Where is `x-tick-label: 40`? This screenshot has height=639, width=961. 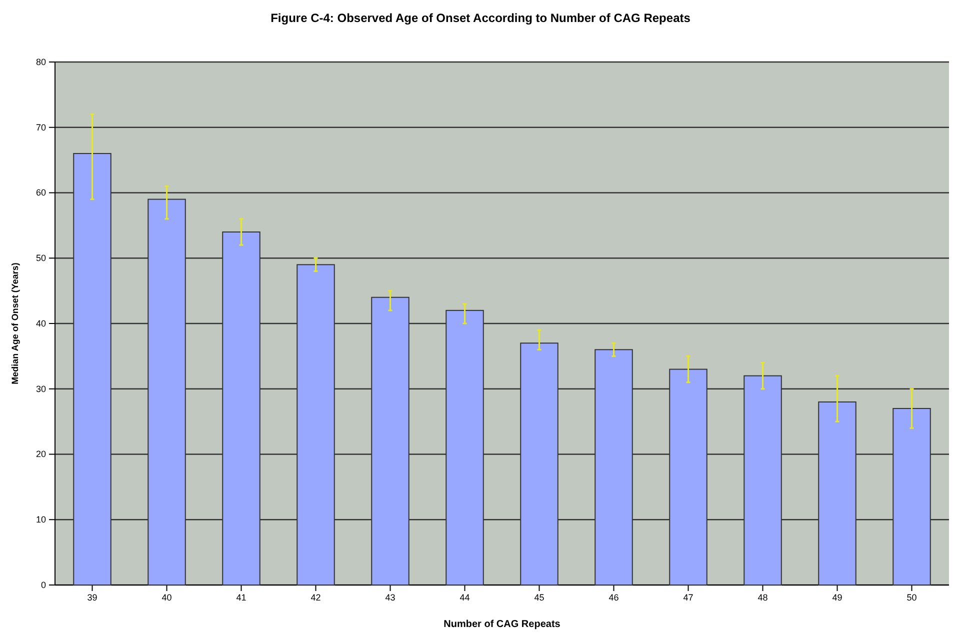 x-tick-label: 40 is located at coordinates (167, 597).